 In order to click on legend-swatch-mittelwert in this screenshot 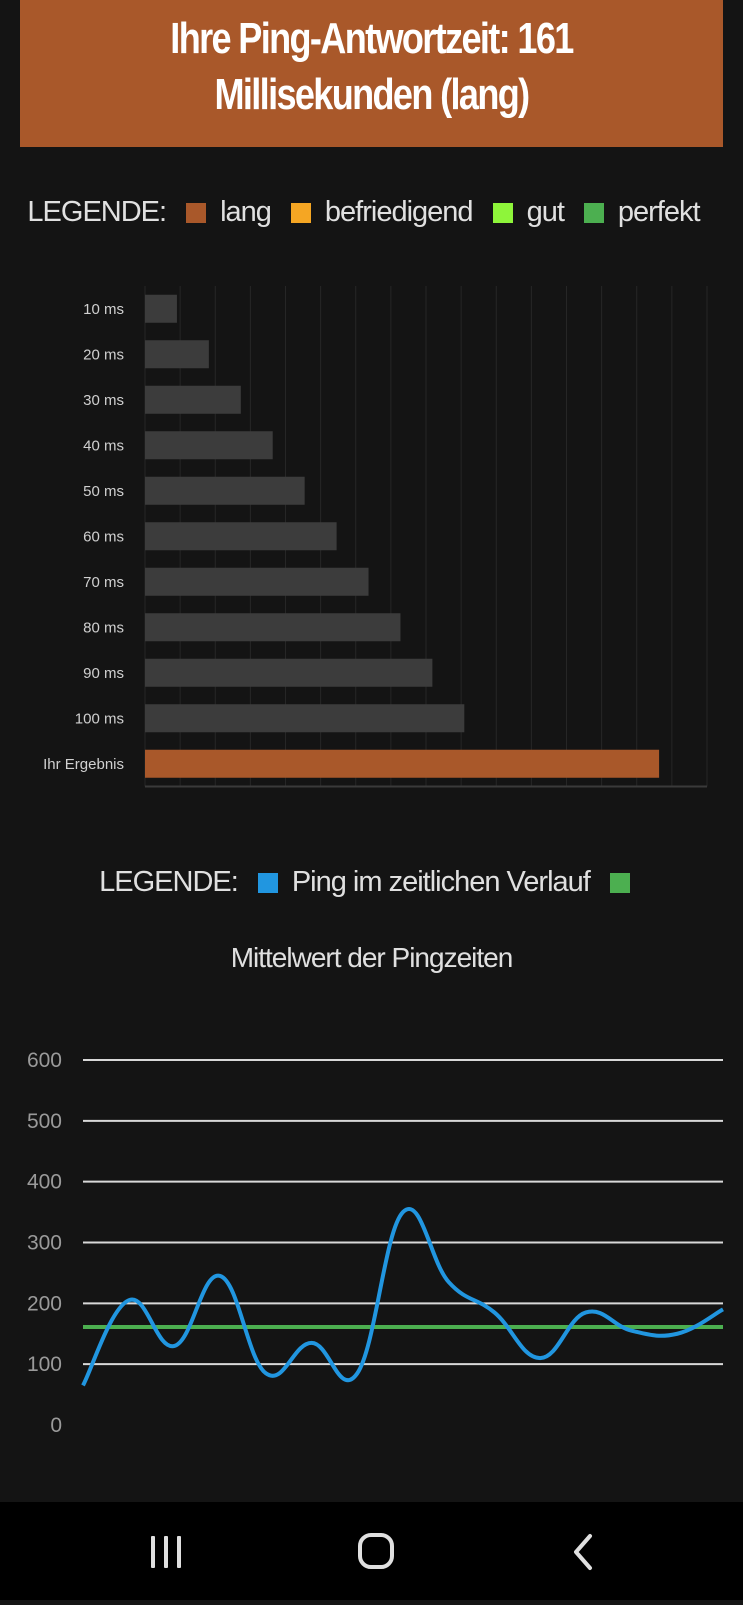, I will do `click(619, 882)`.